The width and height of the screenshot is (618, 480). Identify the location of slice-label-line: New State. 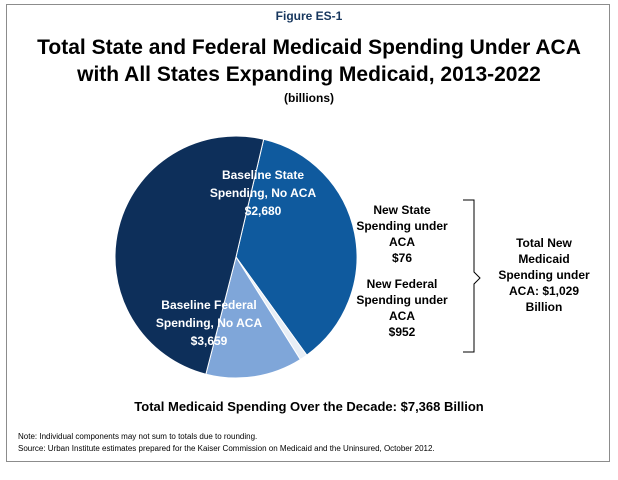
(402, 210).